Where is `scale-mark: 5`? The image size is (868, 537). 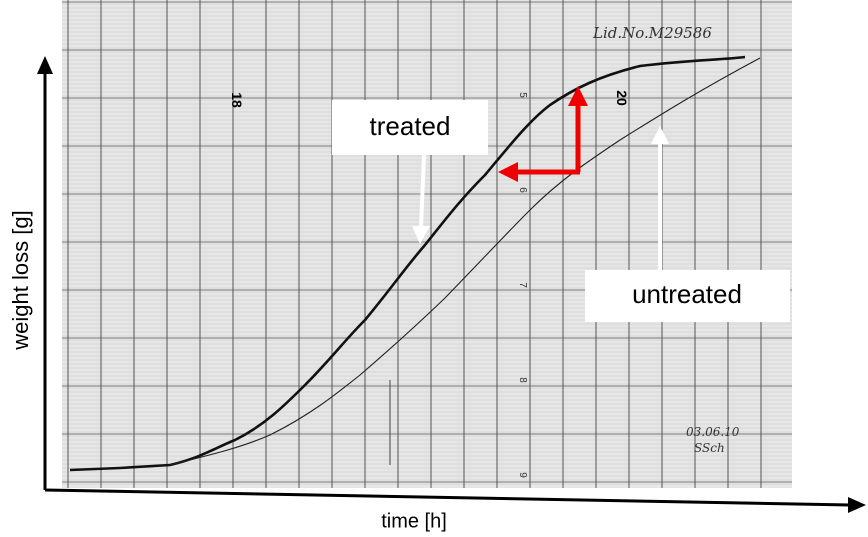
scale-mark: 5 is located at coordinates (522, 95).